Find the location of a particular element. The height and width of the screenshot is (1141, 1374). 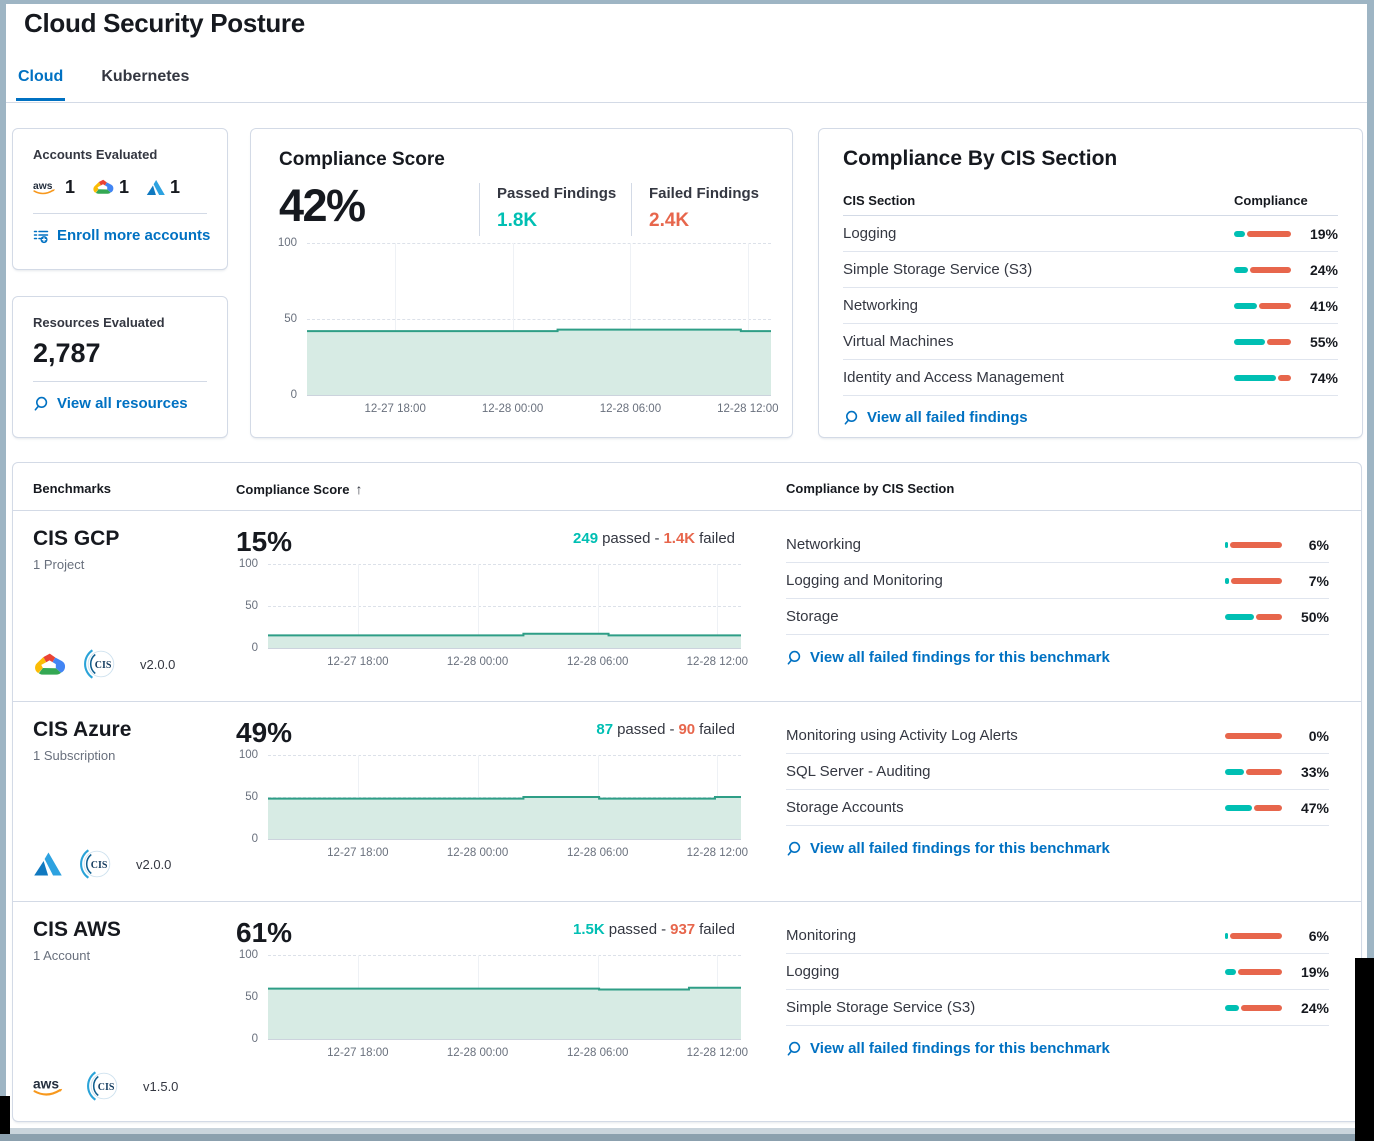

tab-cloud: Cloud is located at coordinates (41, 84).